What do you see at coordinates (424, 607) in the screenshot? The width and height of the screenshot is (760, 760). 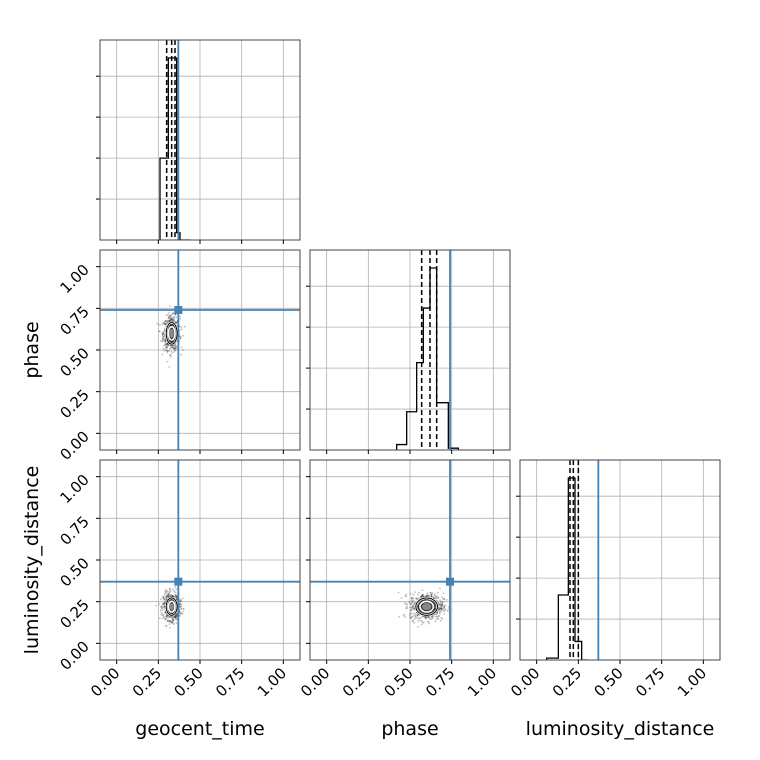 I see `scatter-phase-luminosity_distance` at bounding box center [424, 607].